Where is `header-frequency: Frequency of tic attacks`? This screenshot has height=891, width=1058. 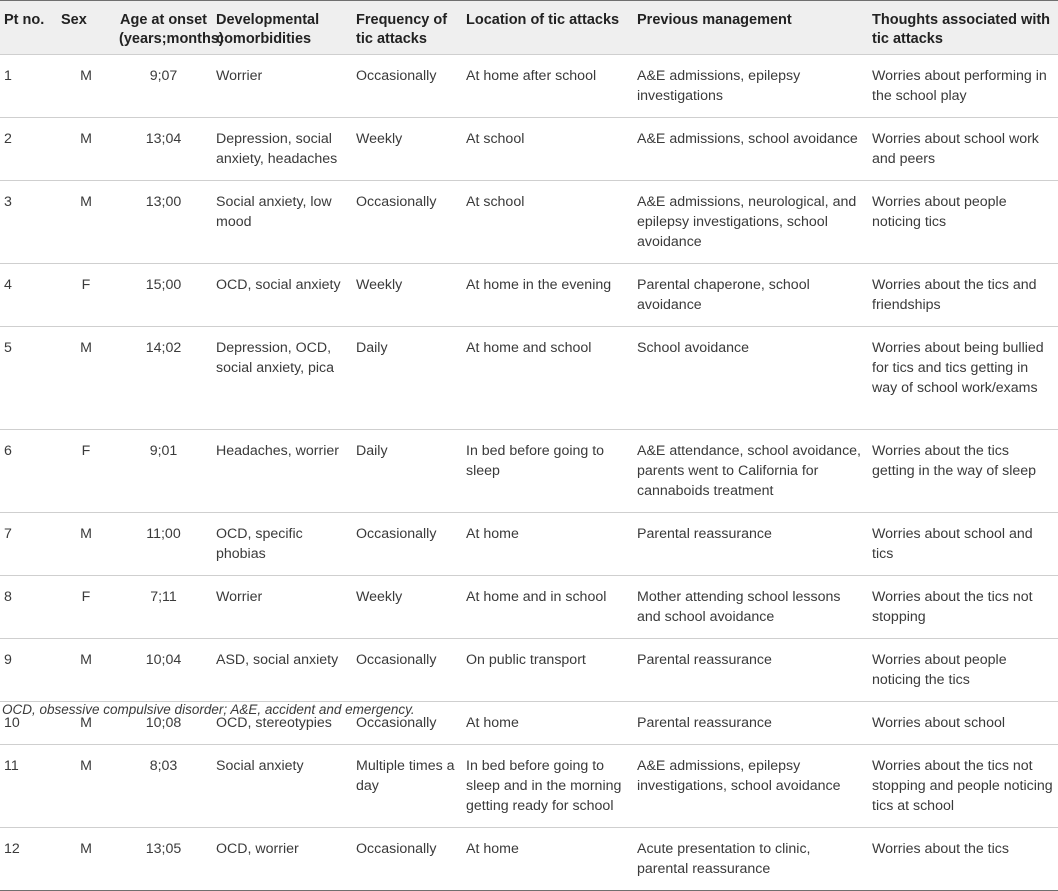 header-frequency: Frequency of tic attacks is located at coordinates (402, 29).